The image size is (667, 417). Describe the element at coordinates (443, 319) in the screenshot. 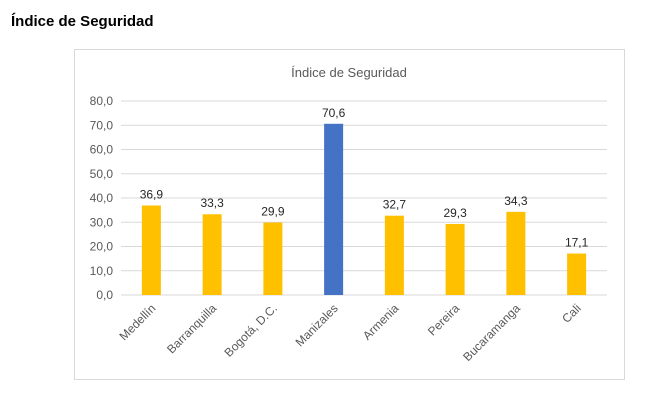

I see `x-tick-label: Pereira` at that location.